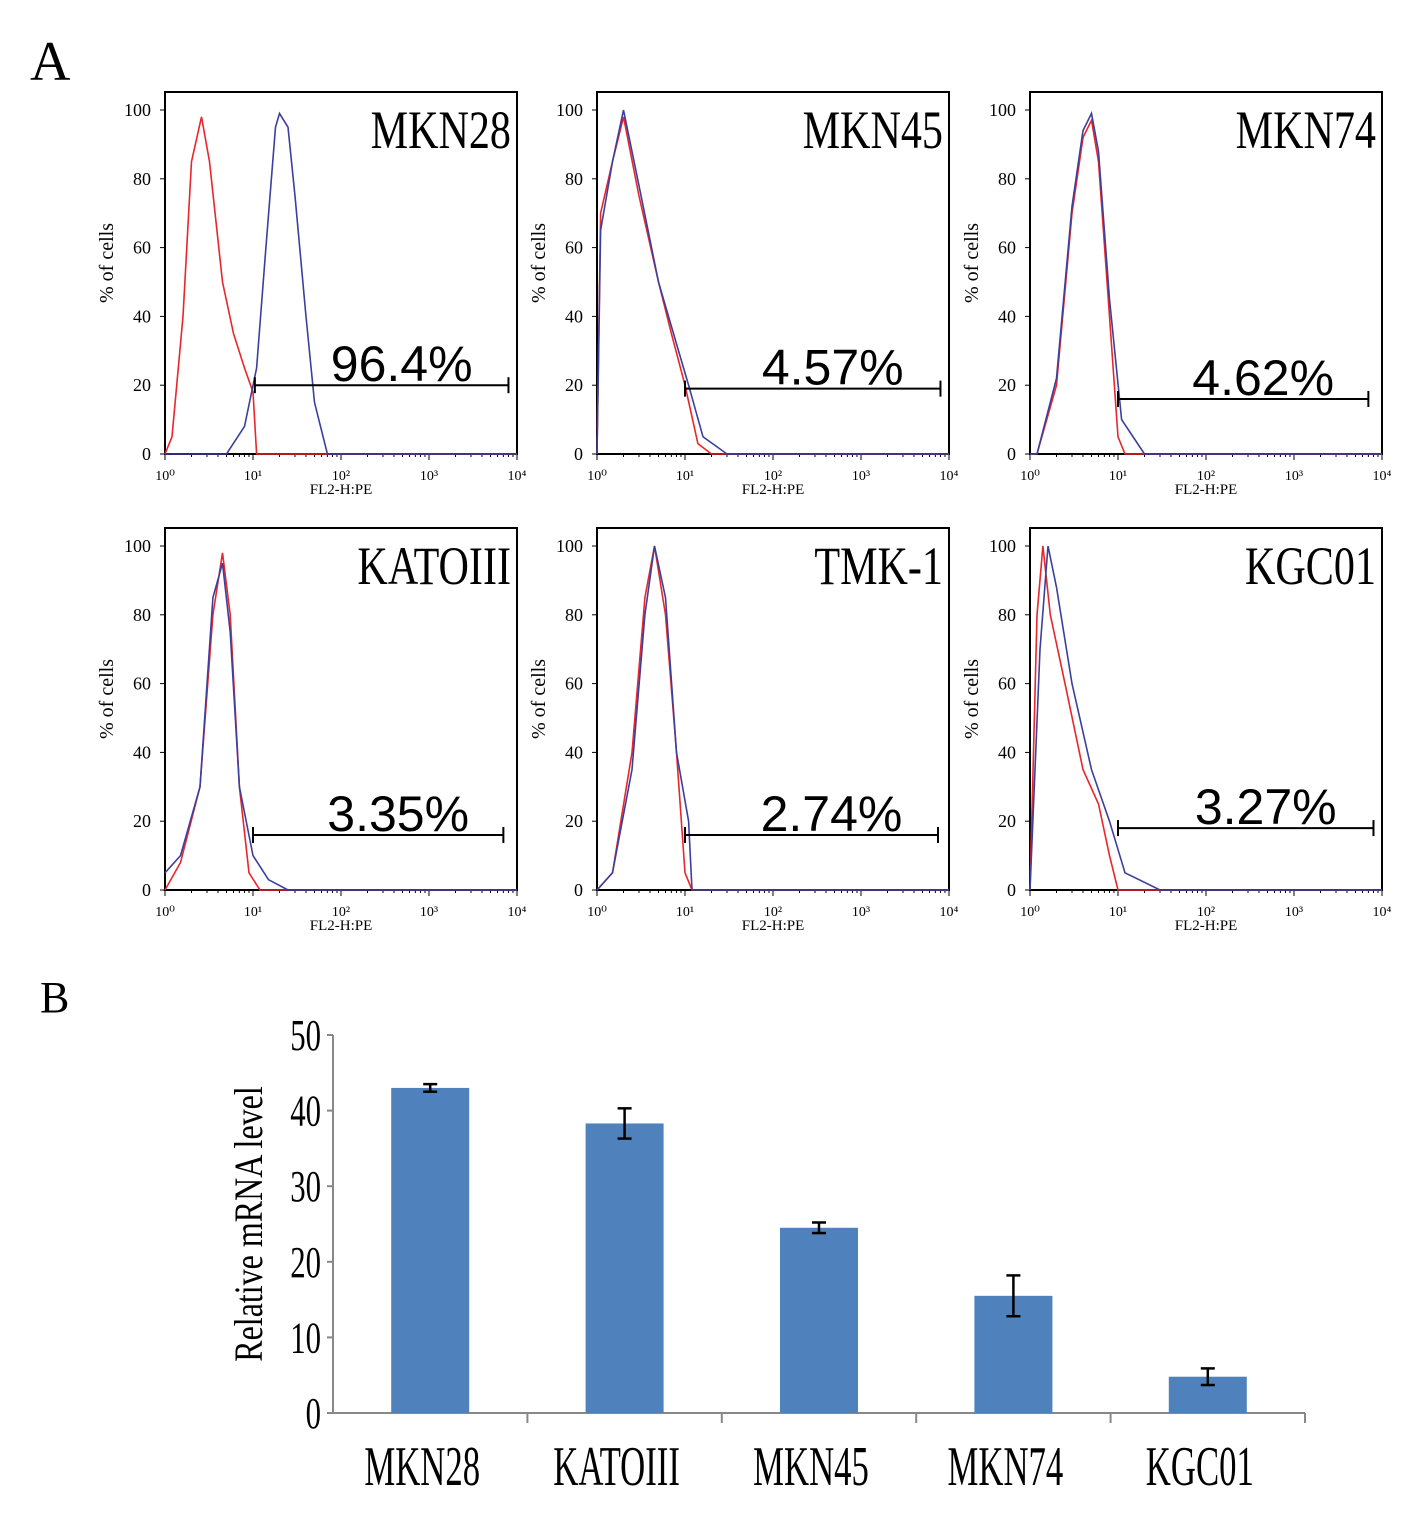 The width and height of the screenshot is (1417, 1532). What do you see at coordinates (422, 1467) in the screenshot?
I see `category-label: MKN28` at bounding box center [422, 1467].